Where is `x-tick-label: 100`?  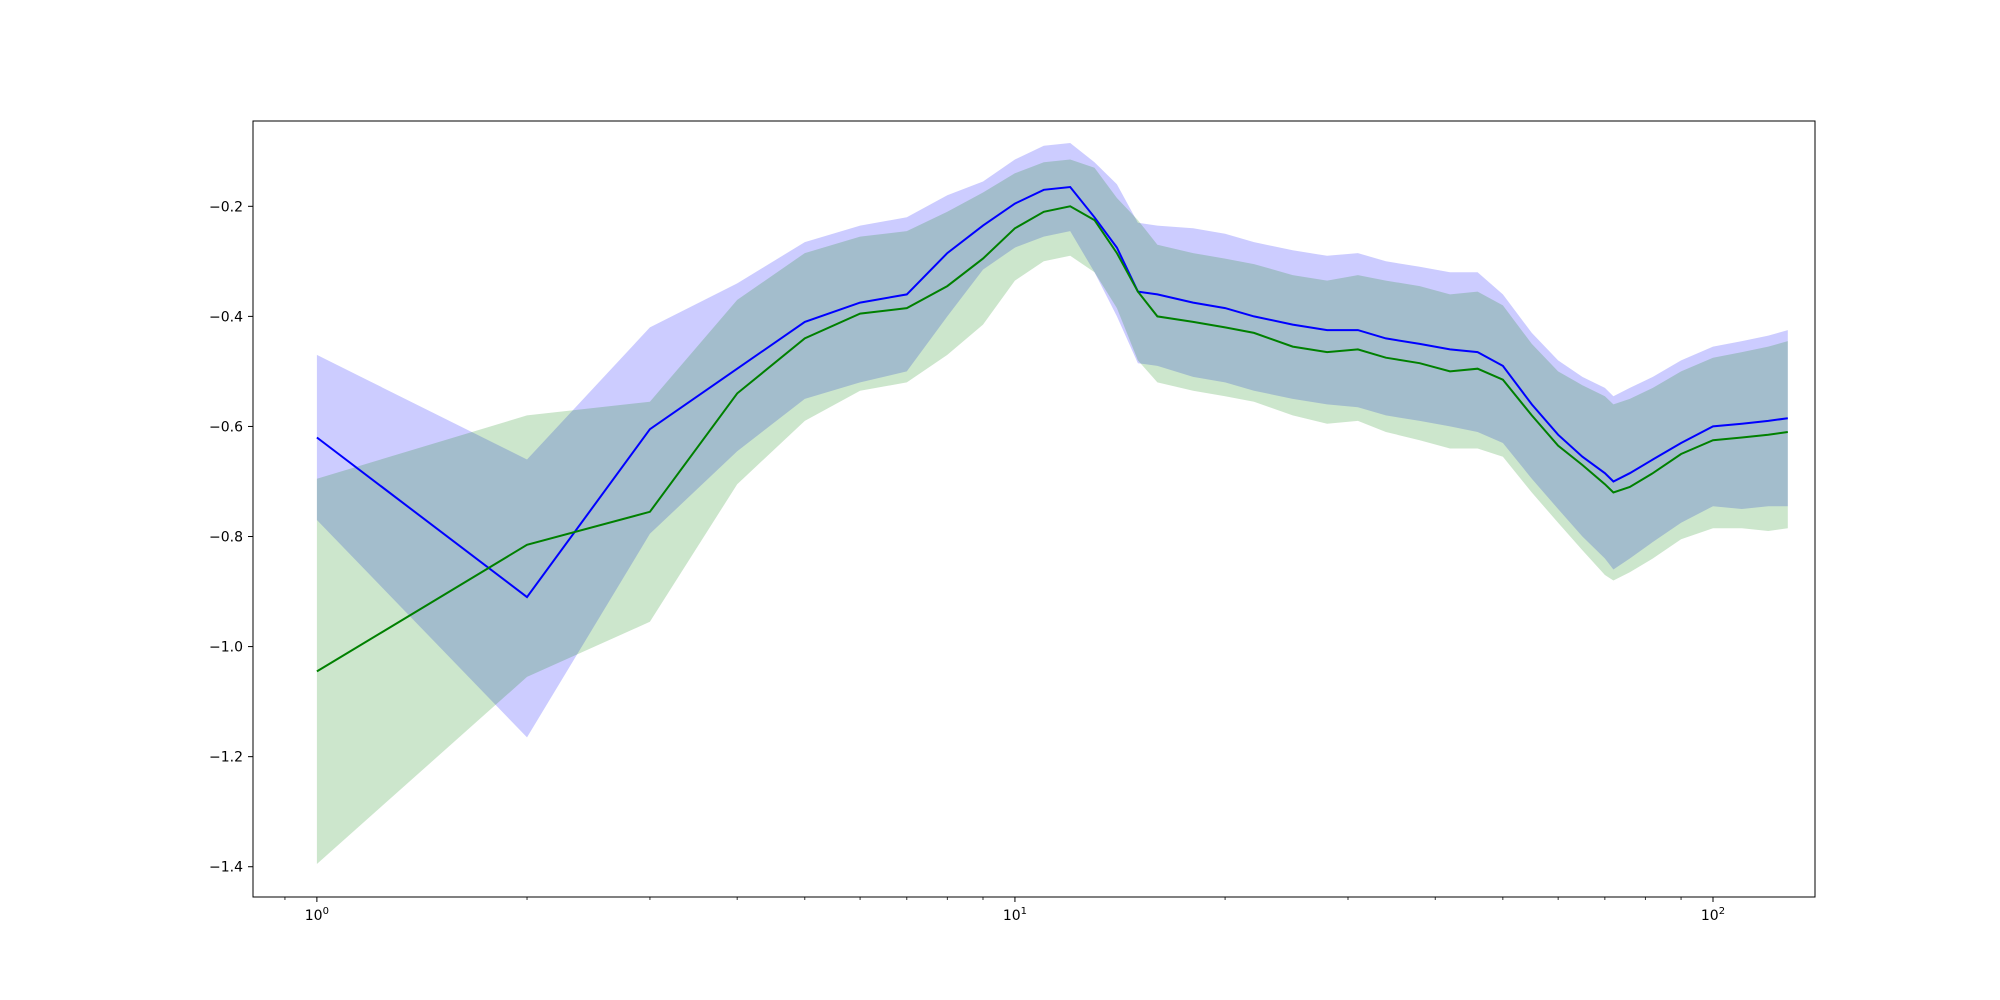 x-tick-label: 100 is located at coordinates (317, 915).